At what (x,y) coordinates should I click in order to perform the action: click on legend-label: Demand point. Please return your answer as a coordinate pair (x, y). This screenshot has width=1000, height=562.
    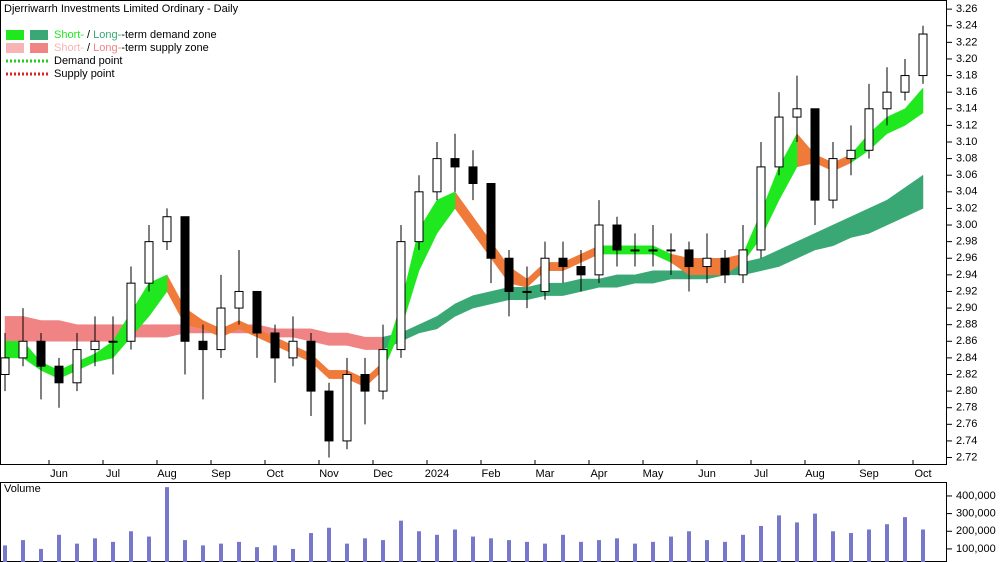
    Looking at the image, I should click on (88, 61).